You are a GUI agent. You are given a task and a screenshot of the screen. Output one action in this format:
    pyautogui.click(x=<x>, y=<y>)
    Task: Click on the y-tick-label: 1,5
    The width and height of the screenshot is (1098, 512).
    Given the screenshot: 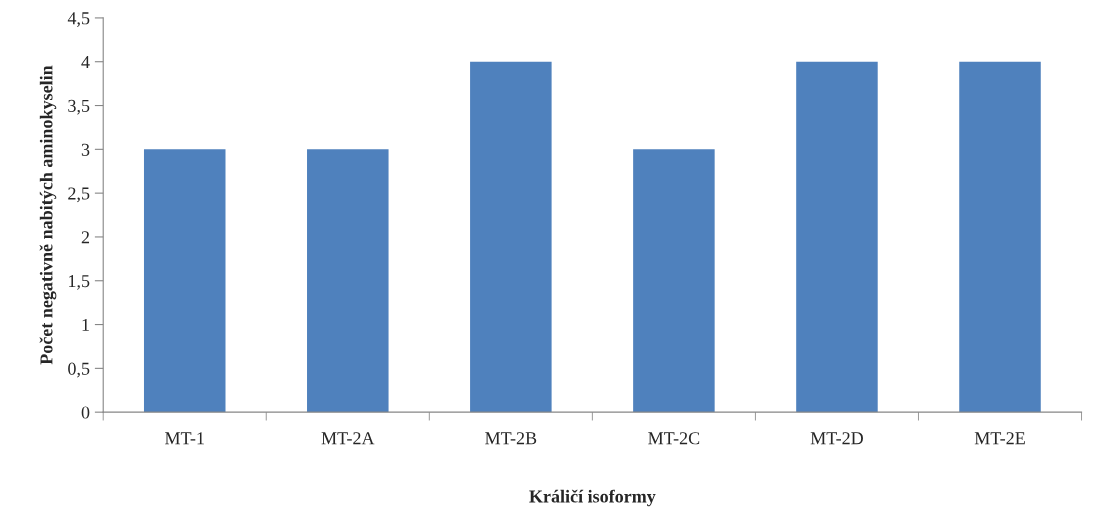 What is the action you would take?
    pyautogui.click(x=79, y=282)
    